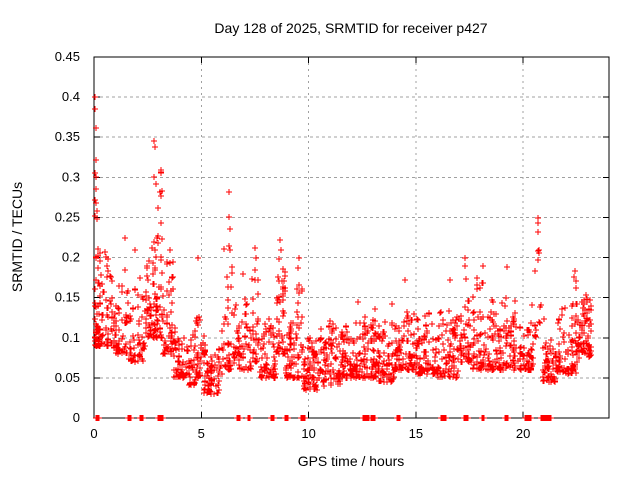  What do you see at coordinates (71, 337) in the screenshot?
I see `y-tick-label: 0.1` at bounding box center [71, 337].